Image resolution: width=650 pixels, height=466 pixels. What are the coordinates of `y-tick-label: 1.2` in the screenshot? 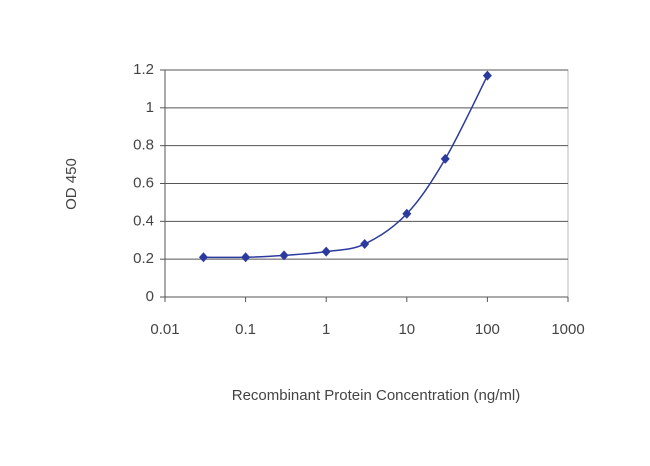 It's located at (143, 69).